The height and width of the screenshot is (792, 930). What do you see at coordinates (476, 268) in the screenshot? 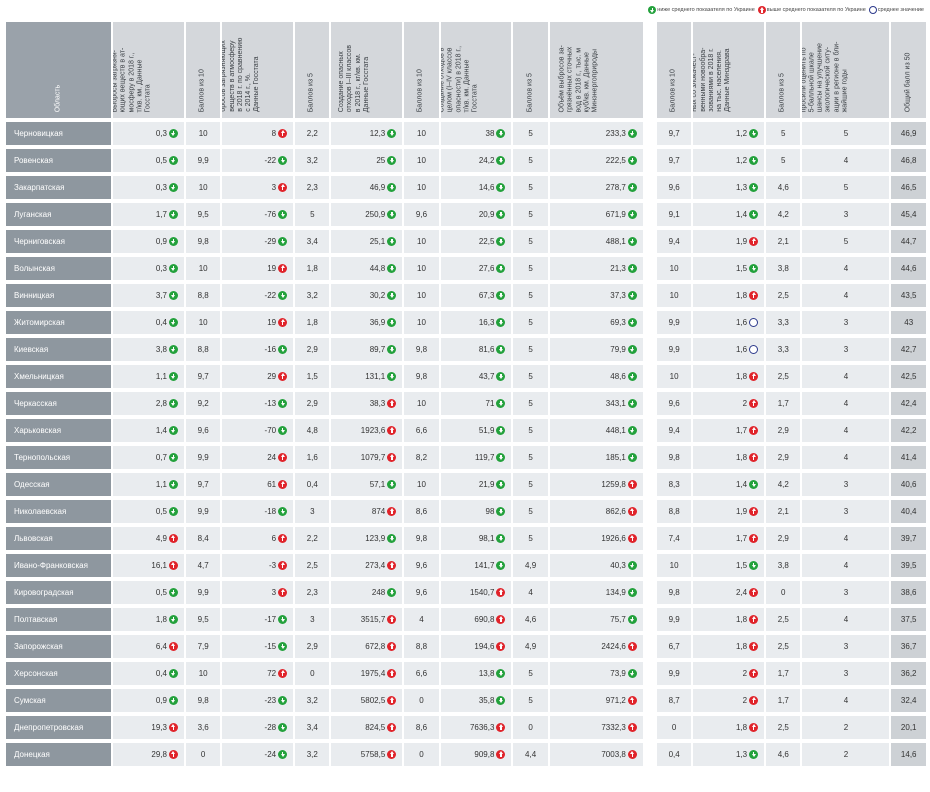
I see `total-waste-value: 27,6` at bounding box center [476, 268].